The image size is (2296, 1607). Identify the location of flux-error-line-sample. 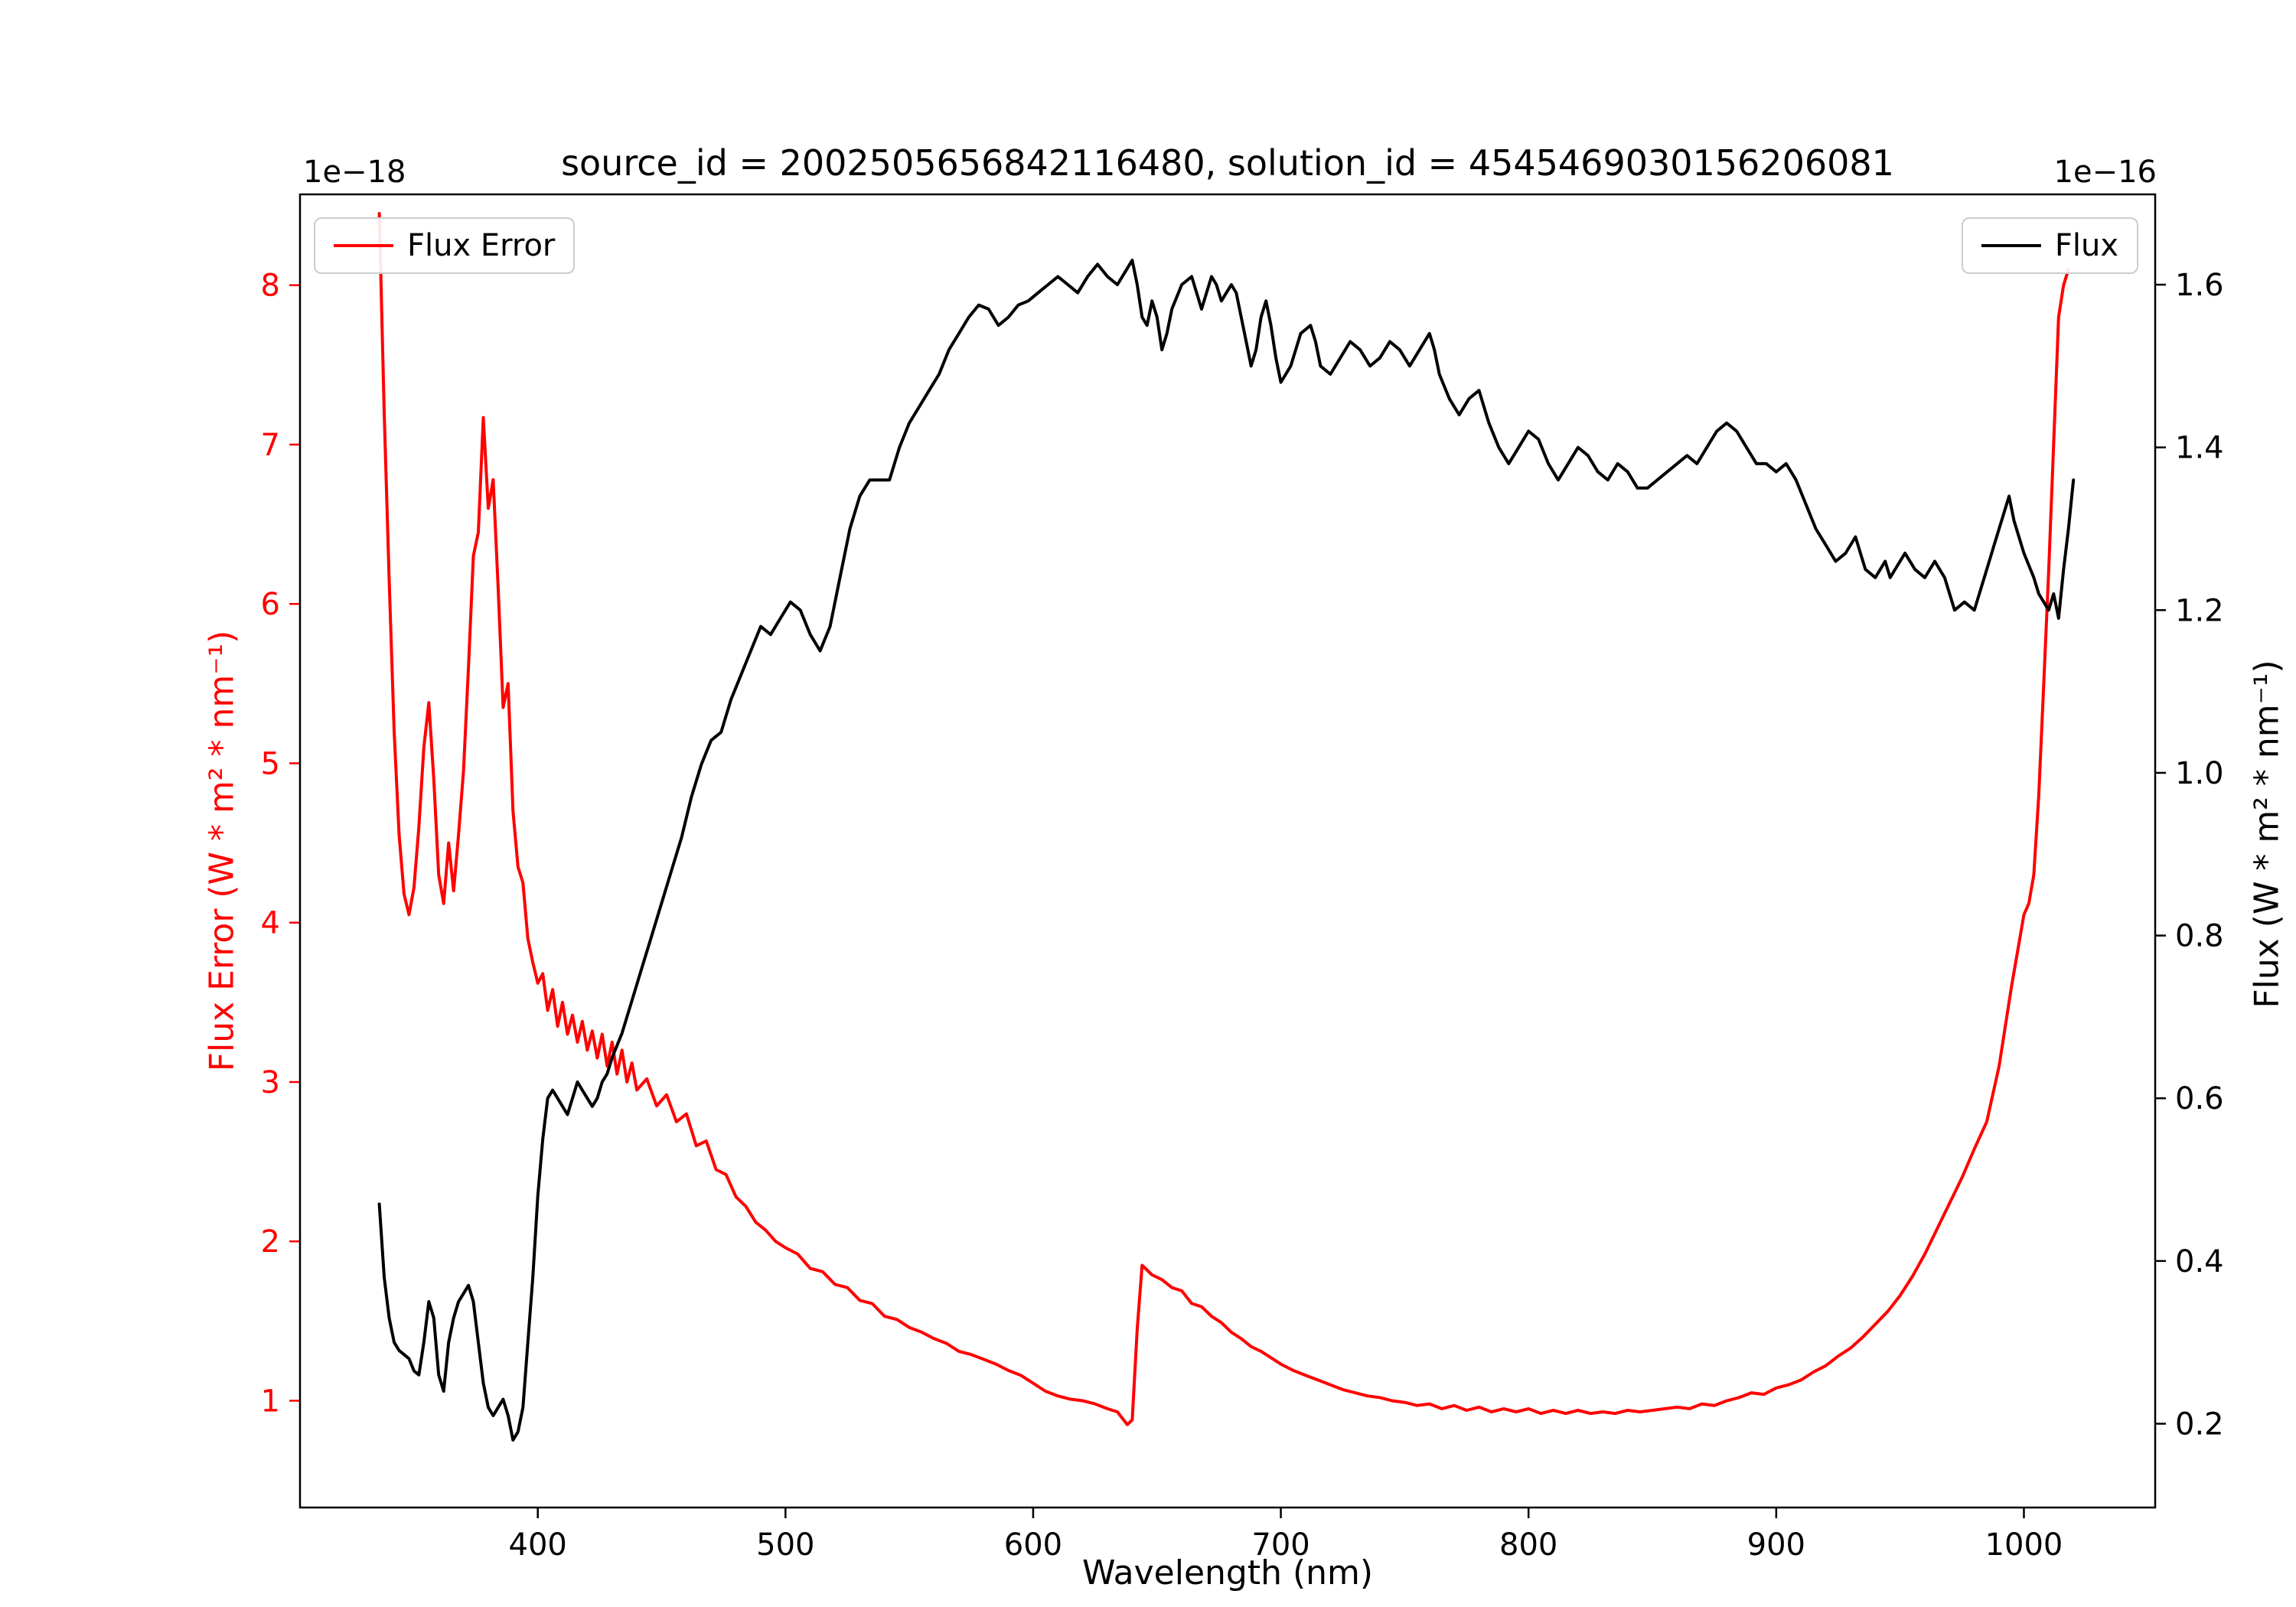
(363, 245).